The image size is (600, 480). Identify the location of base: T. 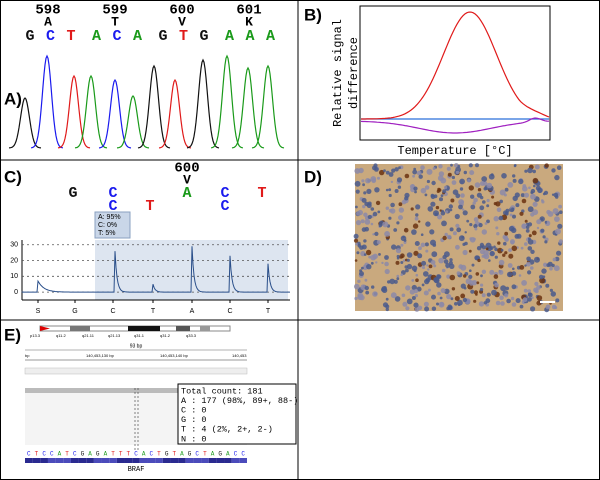
(261, 193).